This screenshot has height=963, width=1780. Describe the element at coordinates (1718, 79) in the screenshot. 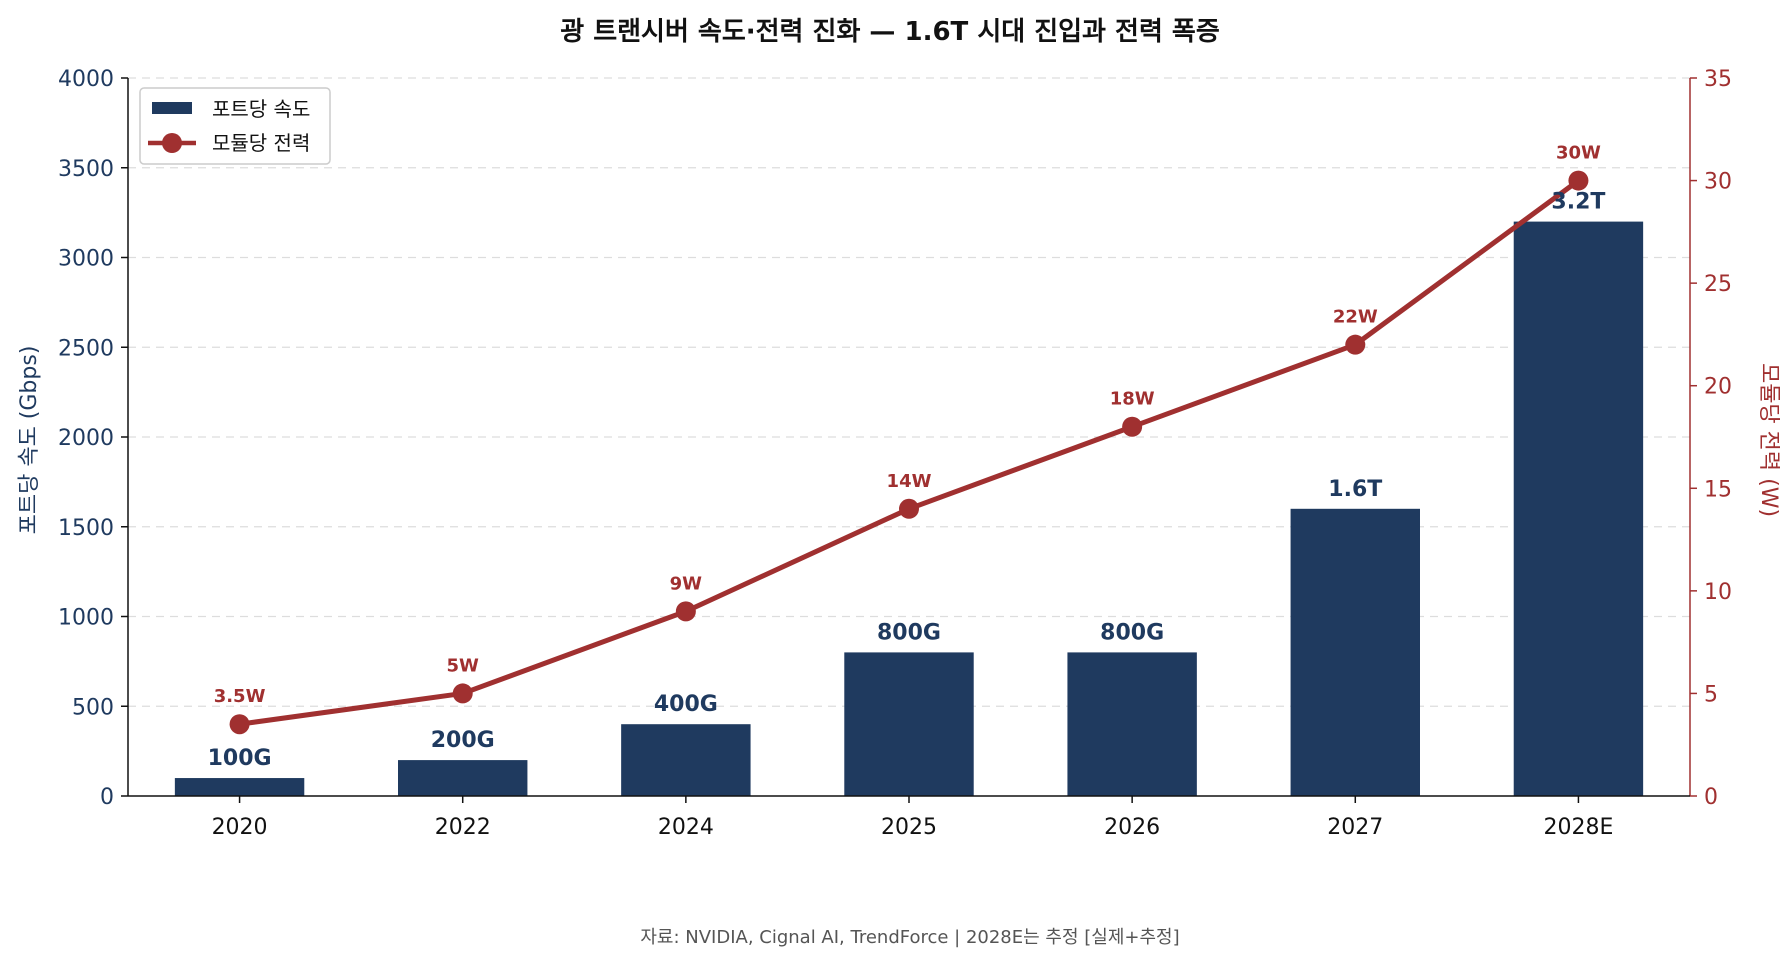

I see `y-tick-label-right: 35` at that location.